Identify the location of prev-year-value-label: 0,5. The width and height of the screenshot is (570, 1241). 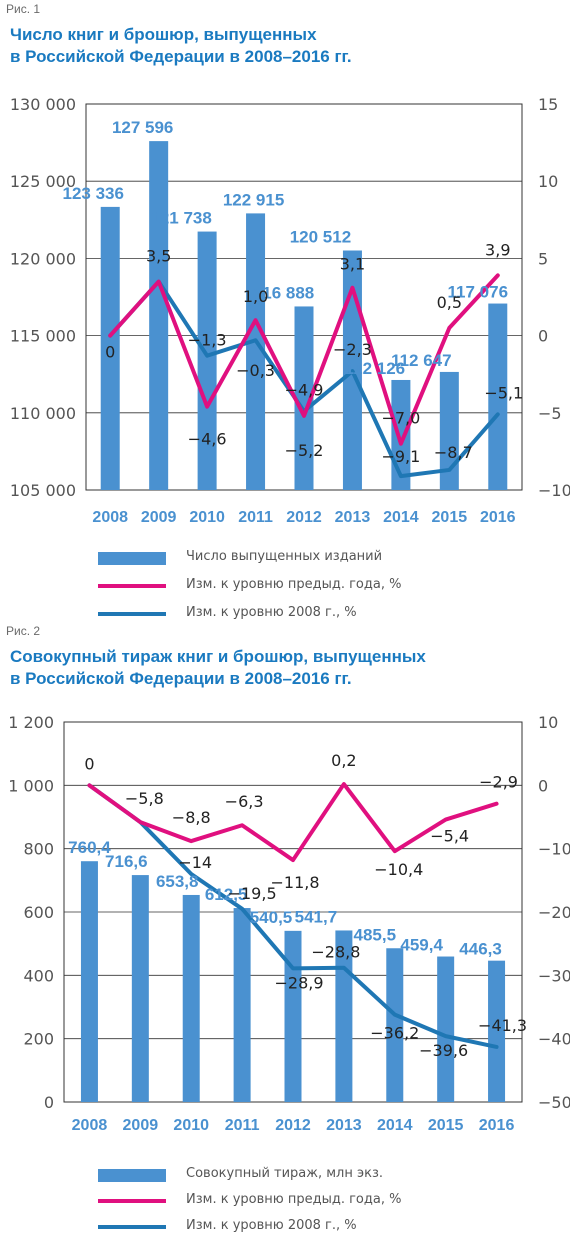
(449, 302).